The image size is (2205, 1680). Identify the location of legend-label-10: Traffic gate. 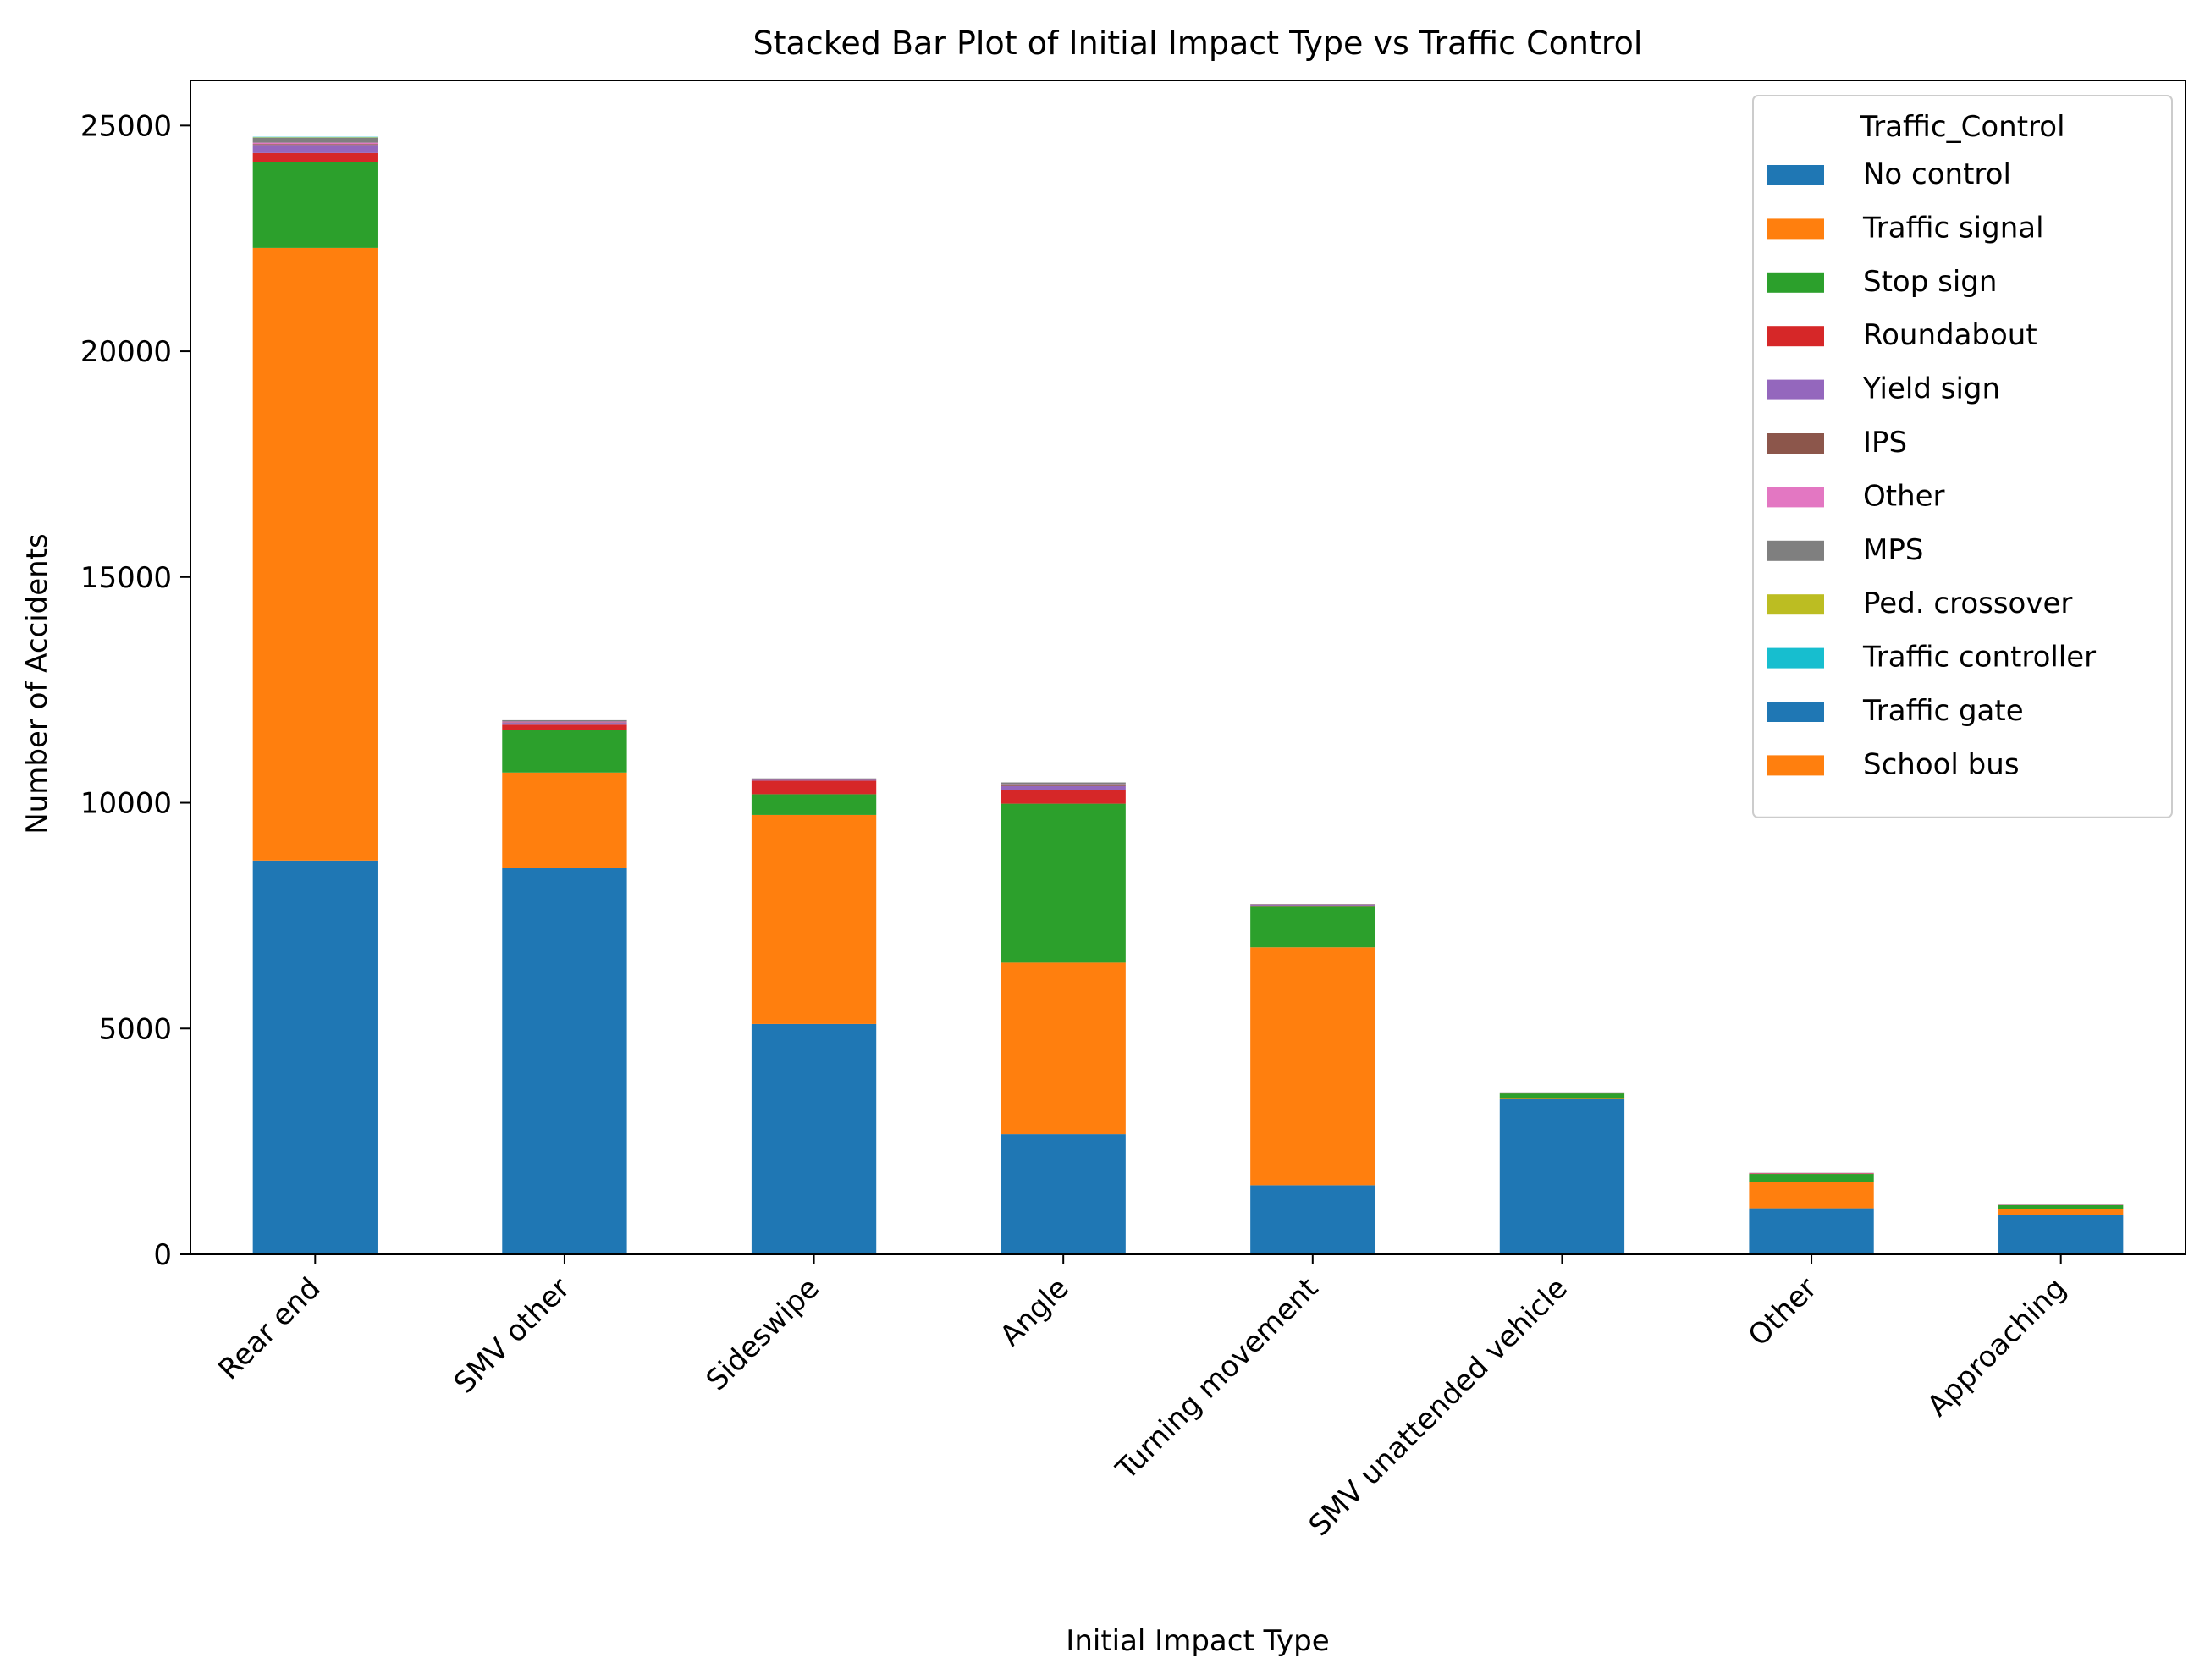
(1943, 711).